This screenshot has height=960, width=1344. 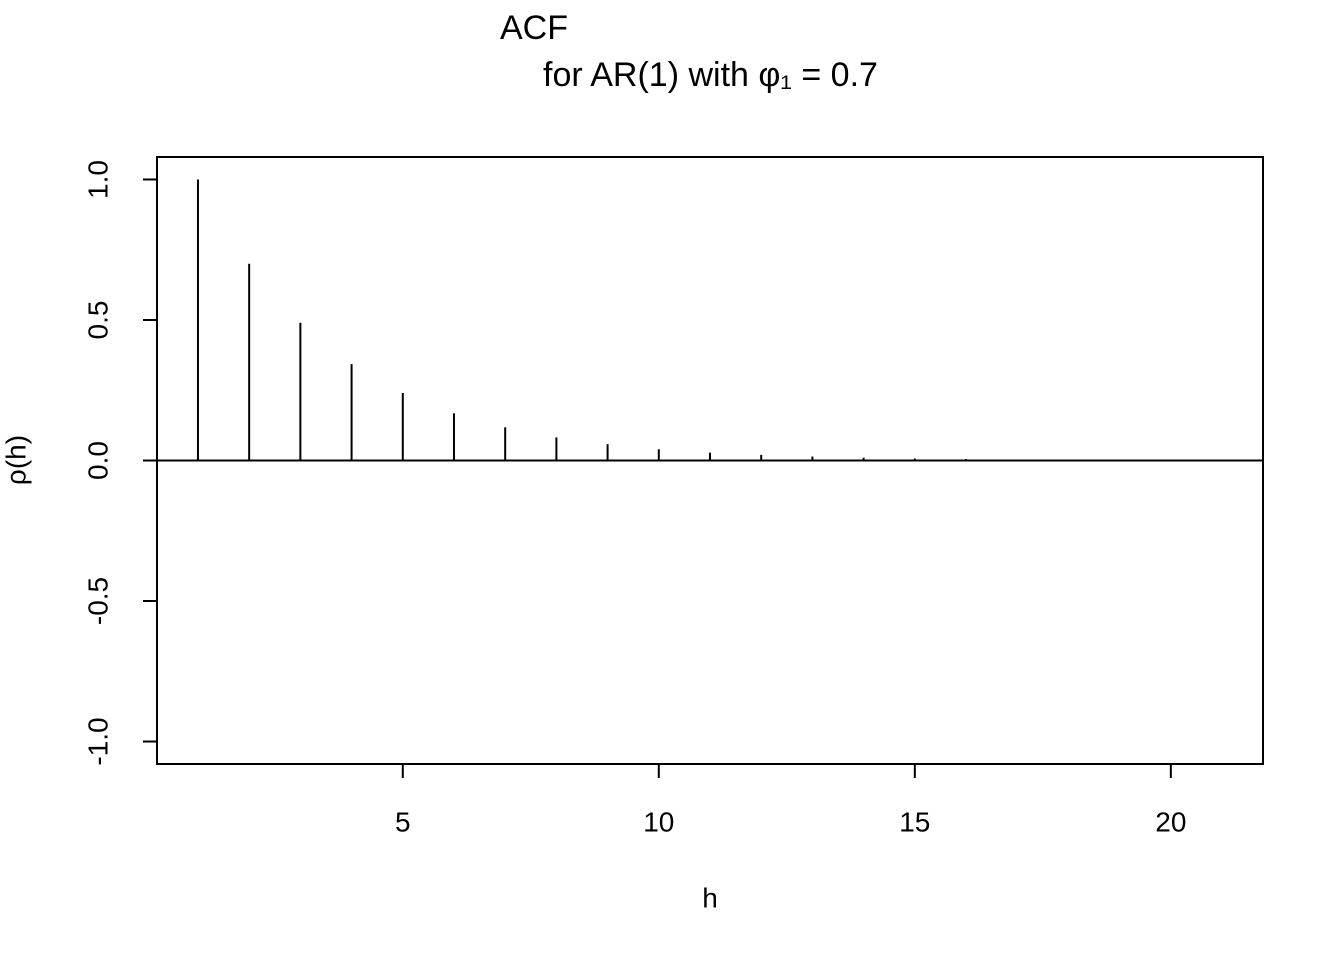 What do you see at coordinates (97, 179) in the screenshot?
I see `y-tick-label: 1.0` at bounding box center [97, 179].